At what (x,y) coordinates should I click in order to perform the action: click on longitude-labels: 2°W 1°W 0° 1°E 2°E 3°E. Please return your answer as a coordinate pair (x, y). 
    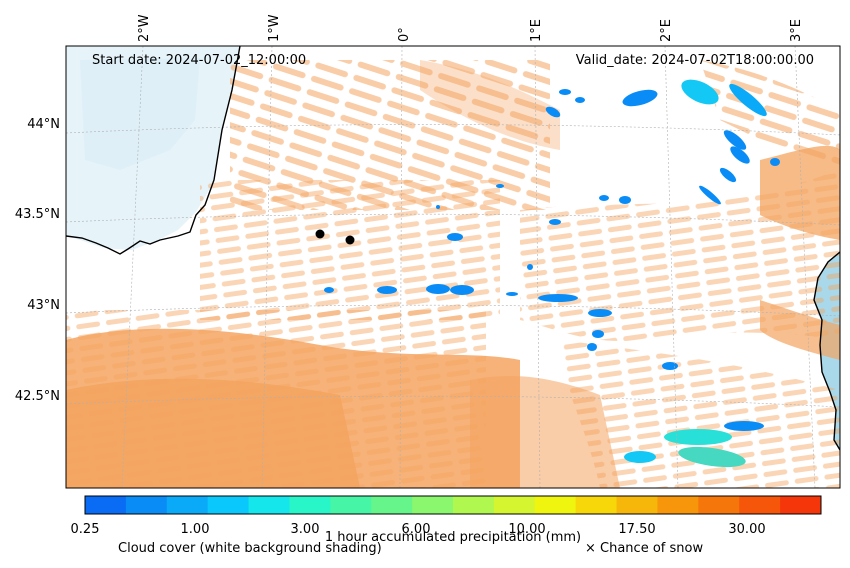
    Looking at the image, I should click on (470, 28).